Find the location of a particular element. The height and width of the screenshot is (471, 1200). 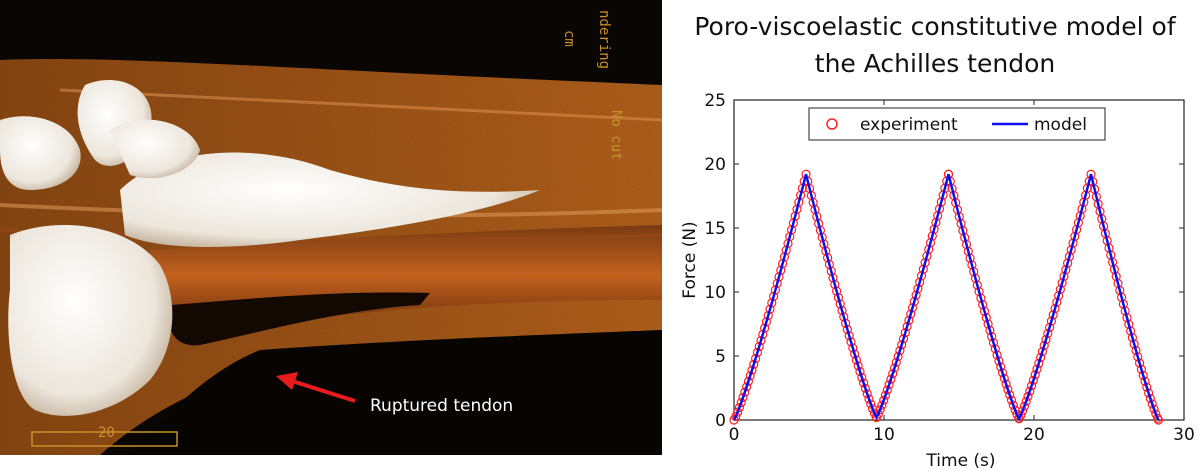

tibia-bone is located at coordinates (330, 199).